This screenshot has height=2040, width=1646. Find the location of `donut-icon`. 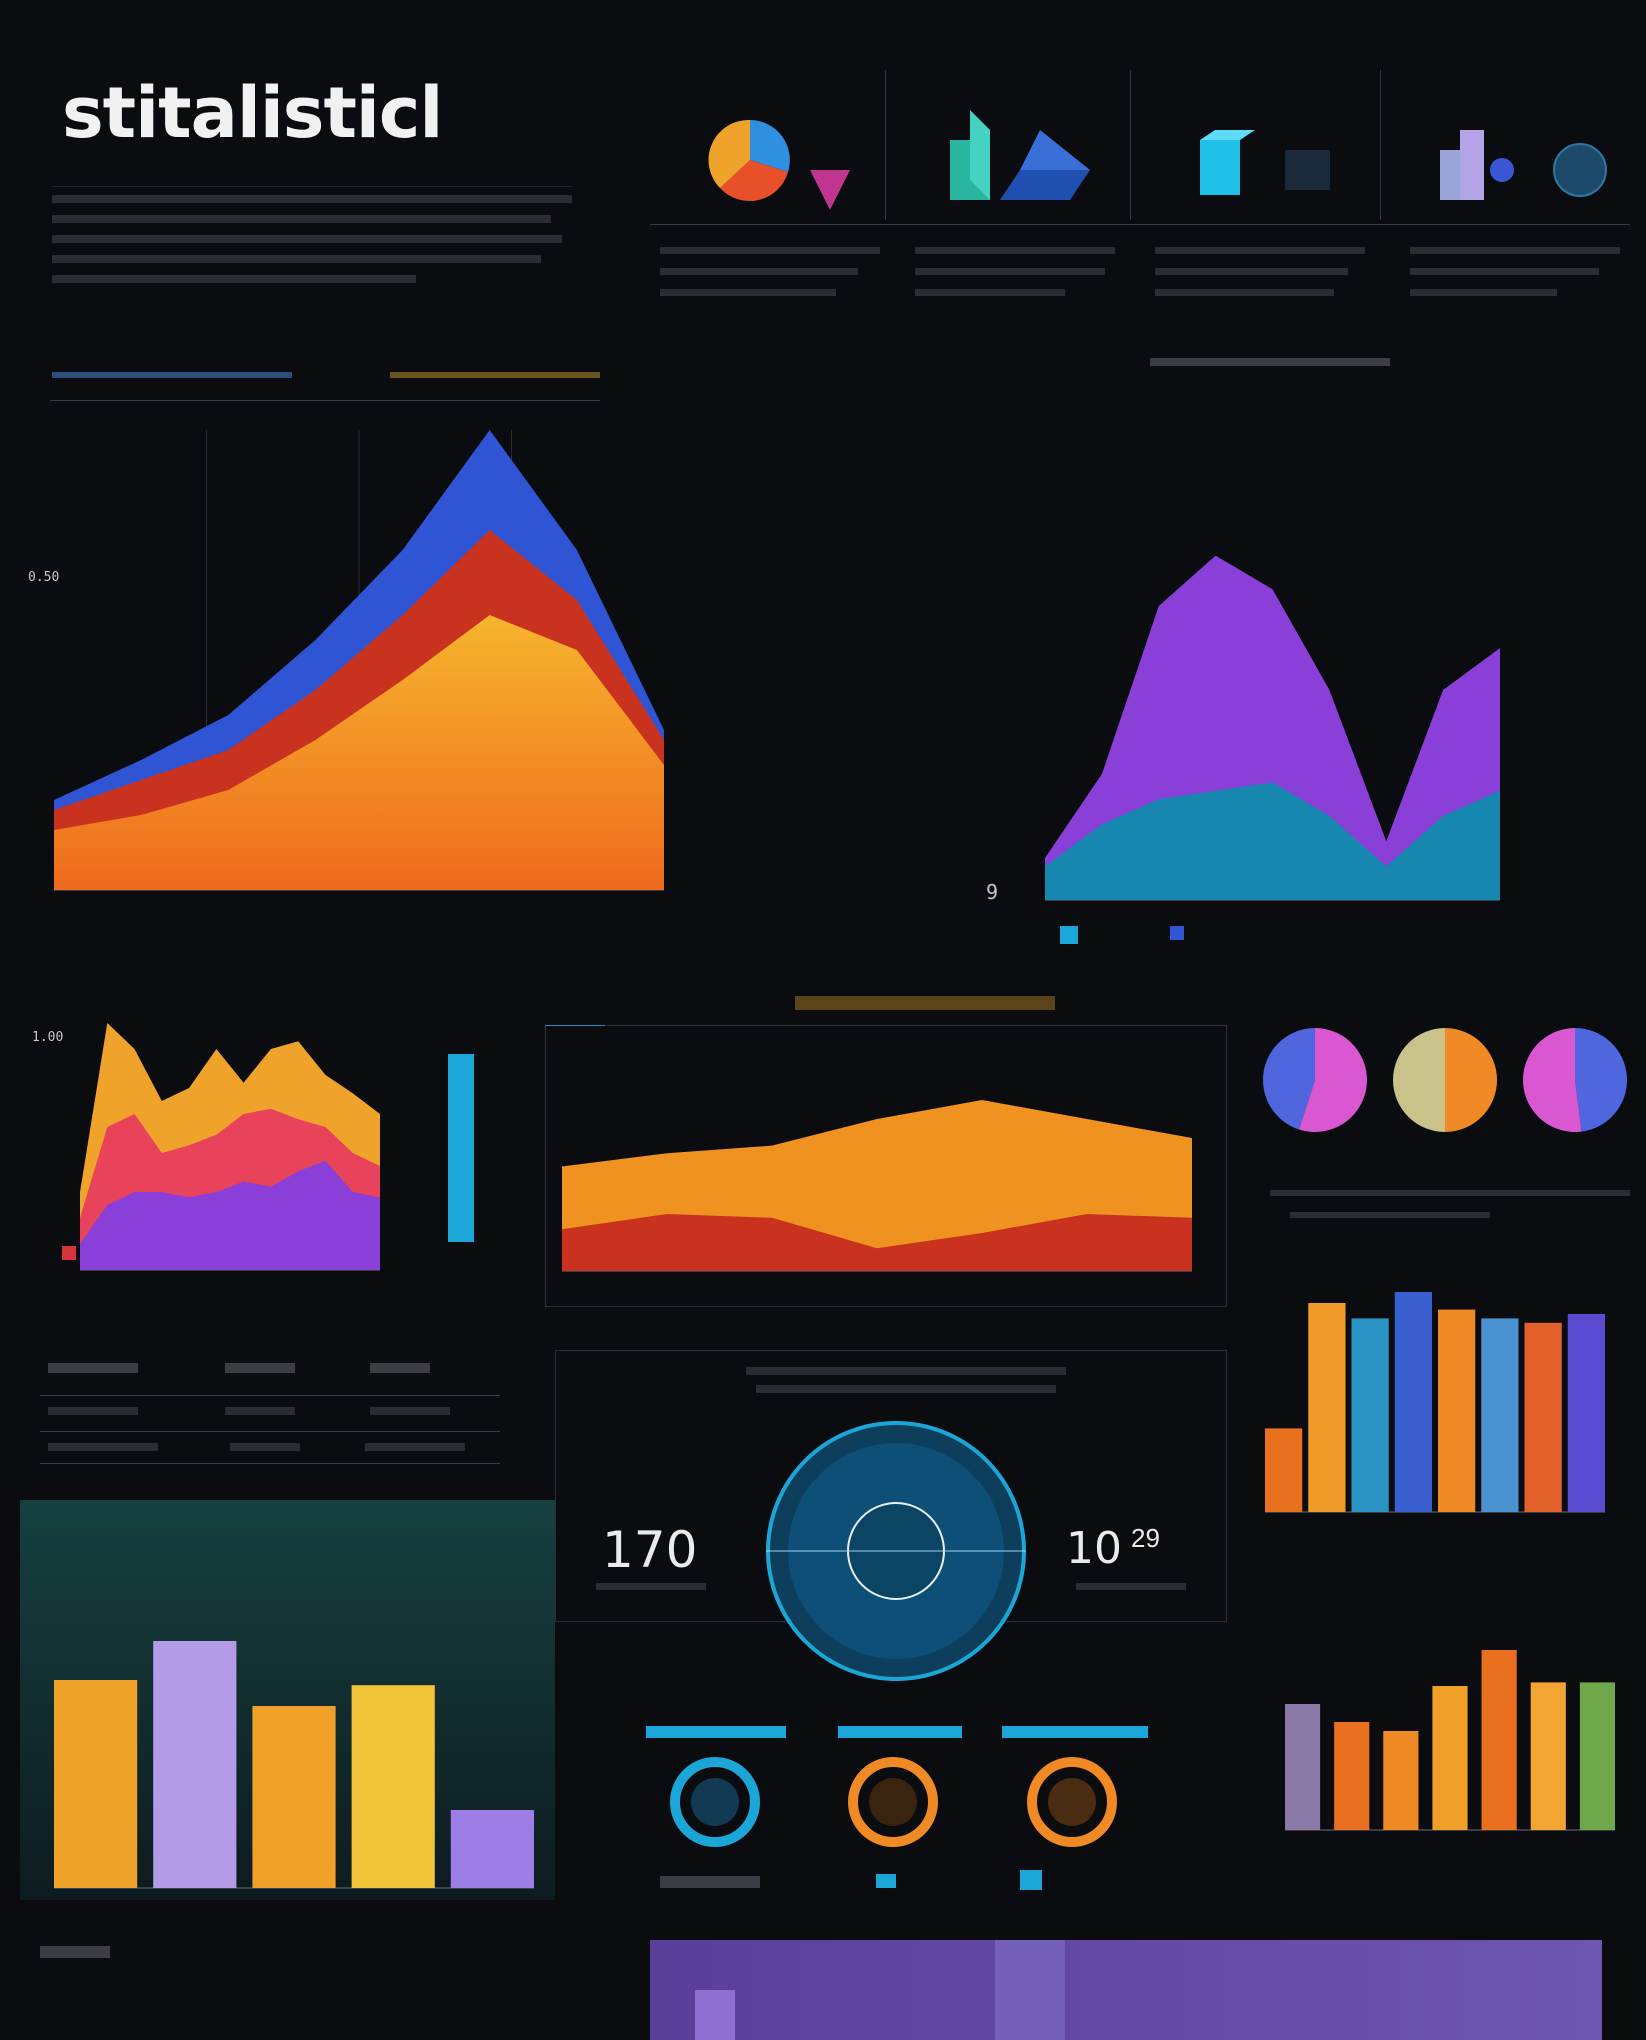

donut-icon is located at coordinates (1265, 162).